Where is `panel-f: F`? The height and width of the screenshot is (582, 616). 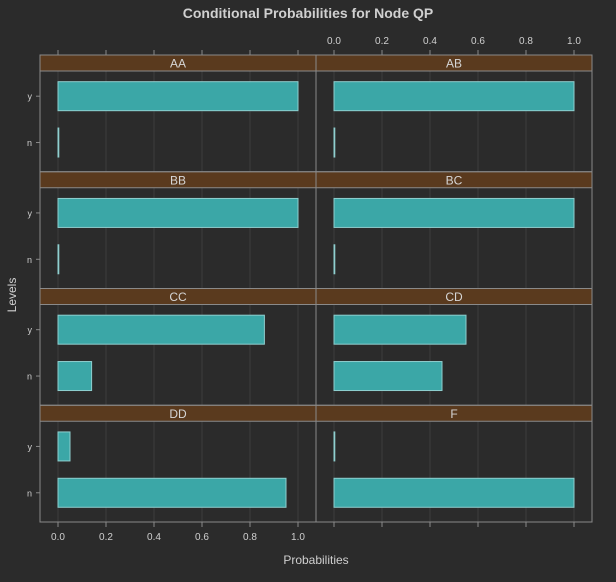 panel-f: F is located at coordinates (454, 463).